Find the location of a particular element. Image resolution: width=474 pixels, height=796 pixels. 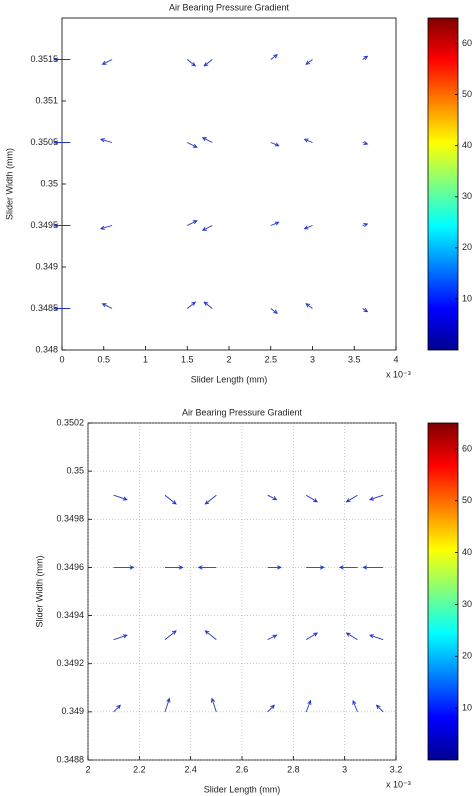

x-tick-label: 4 is located at coordinates (395, 359).